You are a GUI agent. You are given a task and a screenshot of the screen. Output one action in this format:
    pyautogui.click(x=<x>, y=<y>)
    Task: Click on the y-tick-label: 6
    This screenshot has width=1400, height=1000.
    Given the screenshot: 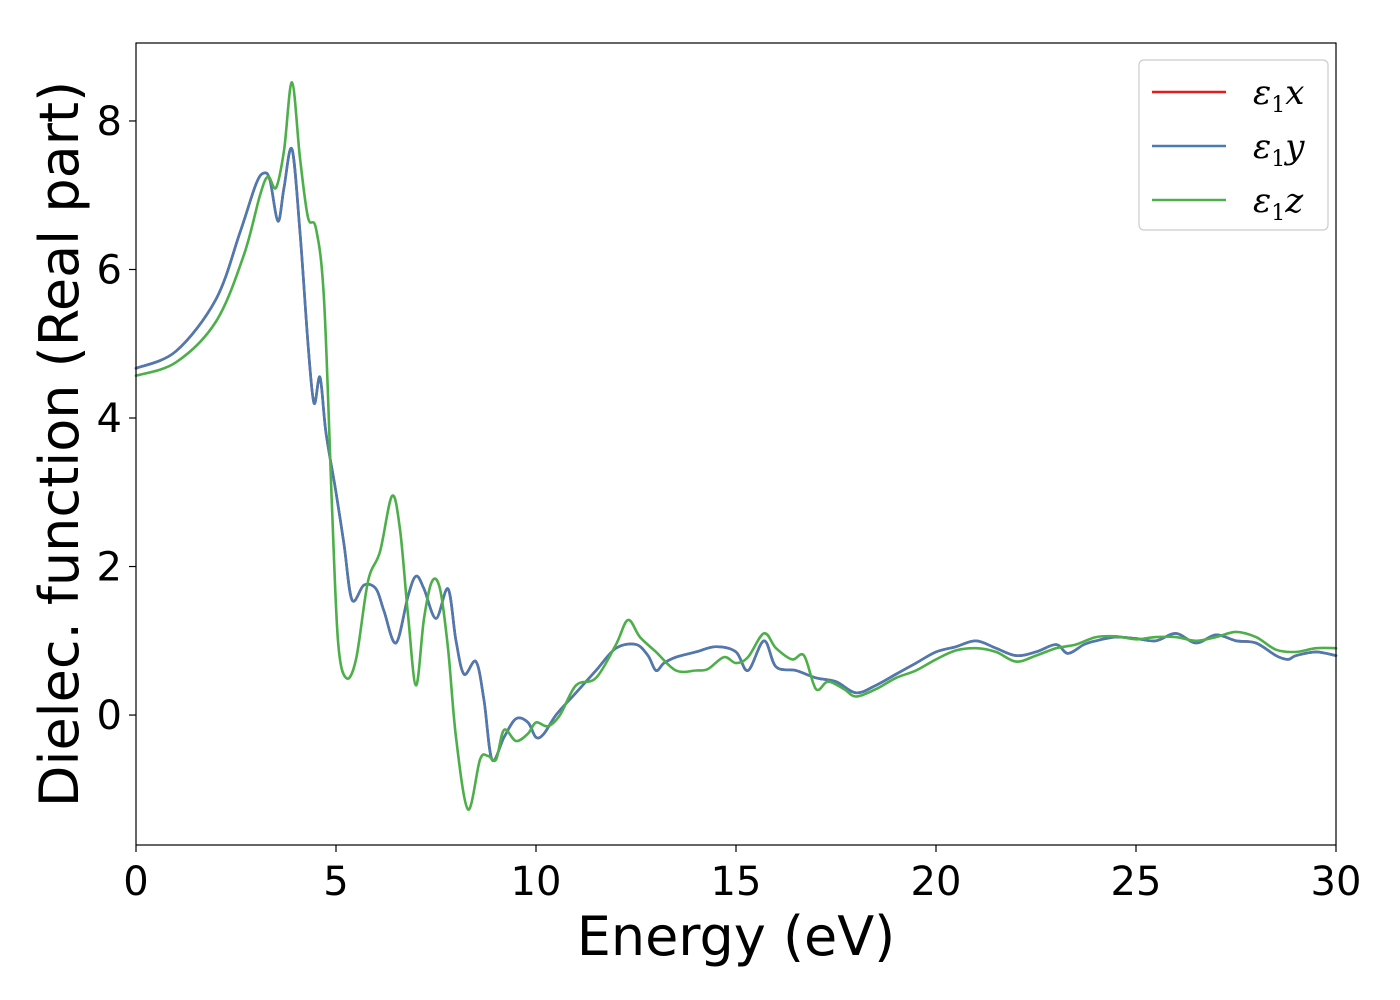 What is the action you would take?
    pyautogui.click(x=109, y=270)
    